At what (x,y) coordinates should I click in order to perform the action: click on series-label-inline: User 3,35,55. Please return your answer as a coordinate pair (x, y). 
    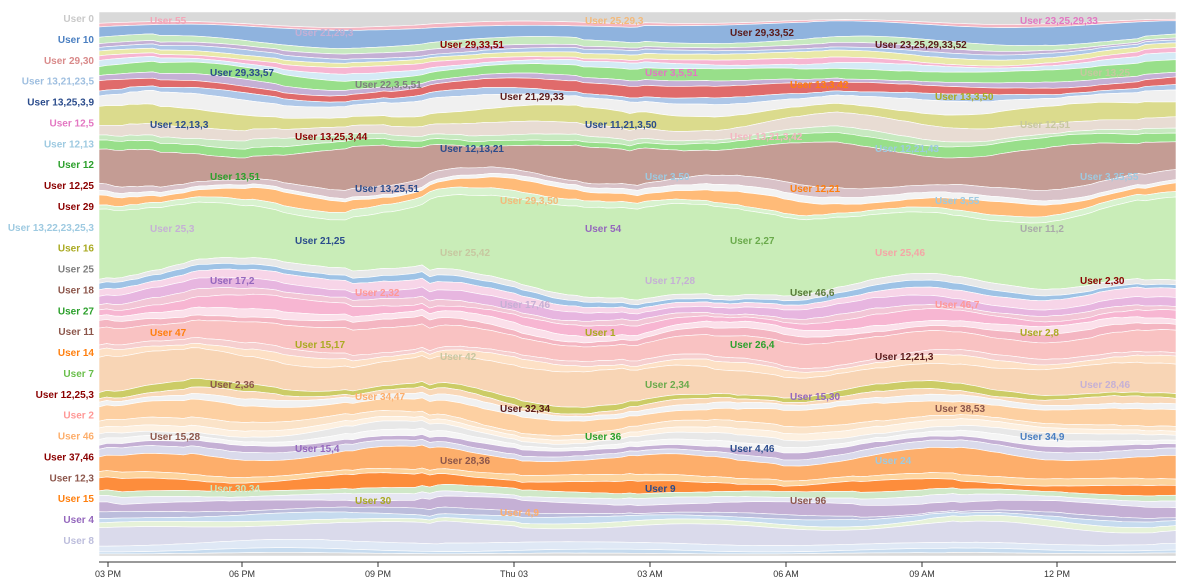
    Looking at the image, I should click on (1109, 177).